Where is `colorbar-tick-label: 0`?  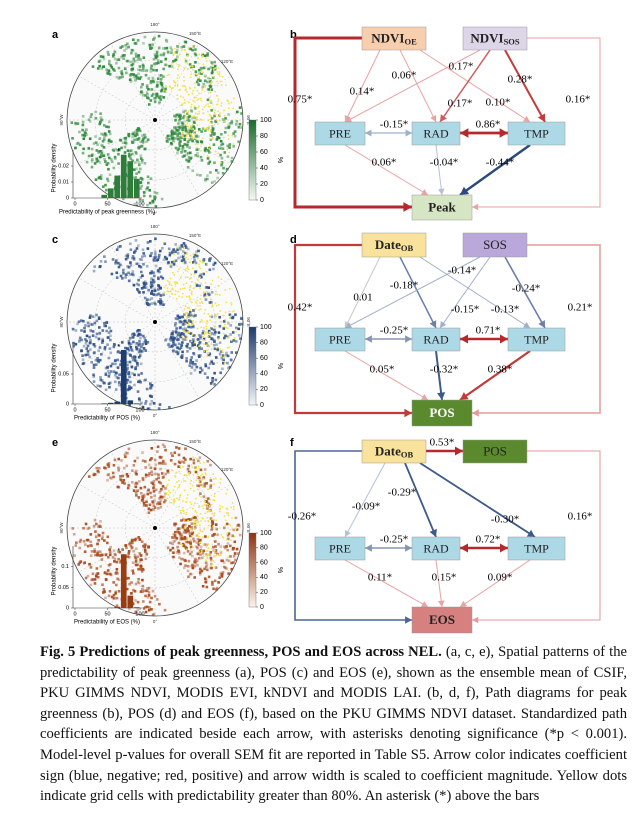 colorbar-tick-label: 0 is located at coordinates (262, 607).